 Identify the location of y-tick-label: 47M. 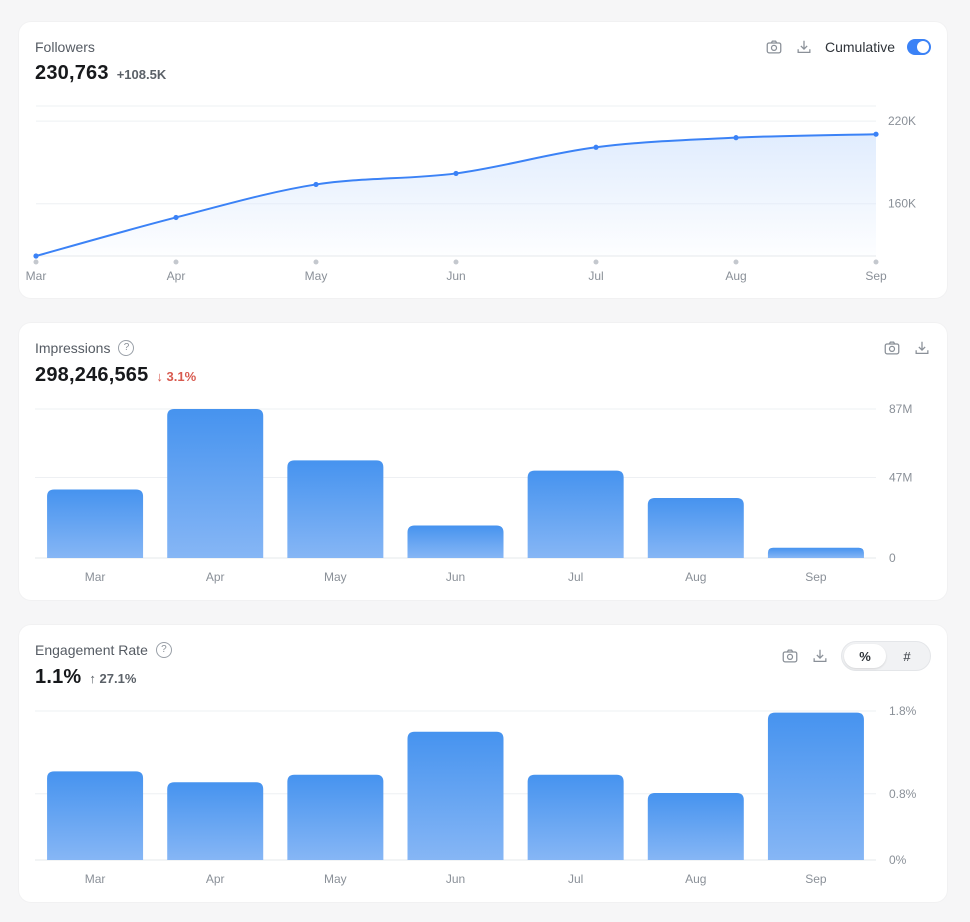
(900, 478).